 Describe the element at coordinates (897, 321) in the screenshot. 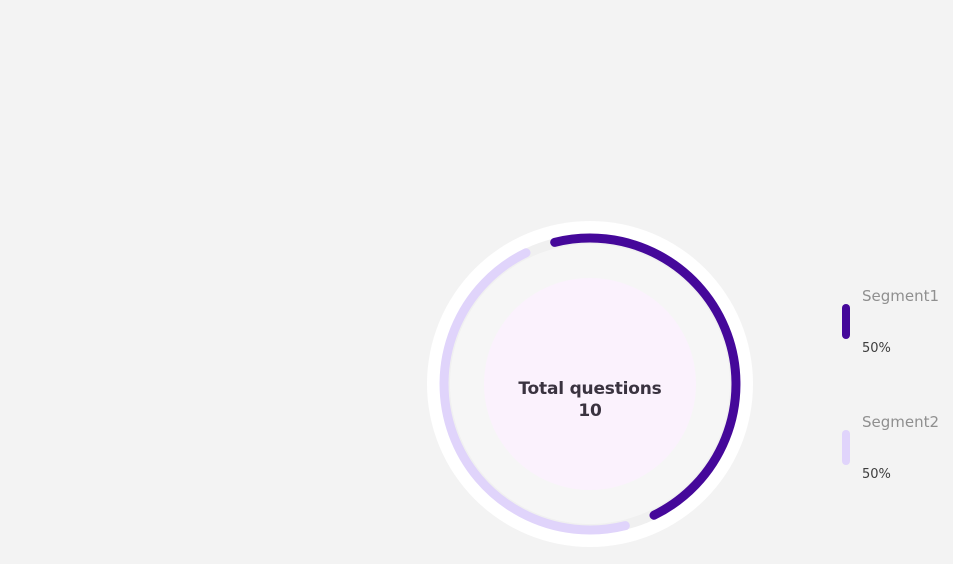

I see `legend-item-segment1: Segment1 50%` at that location.